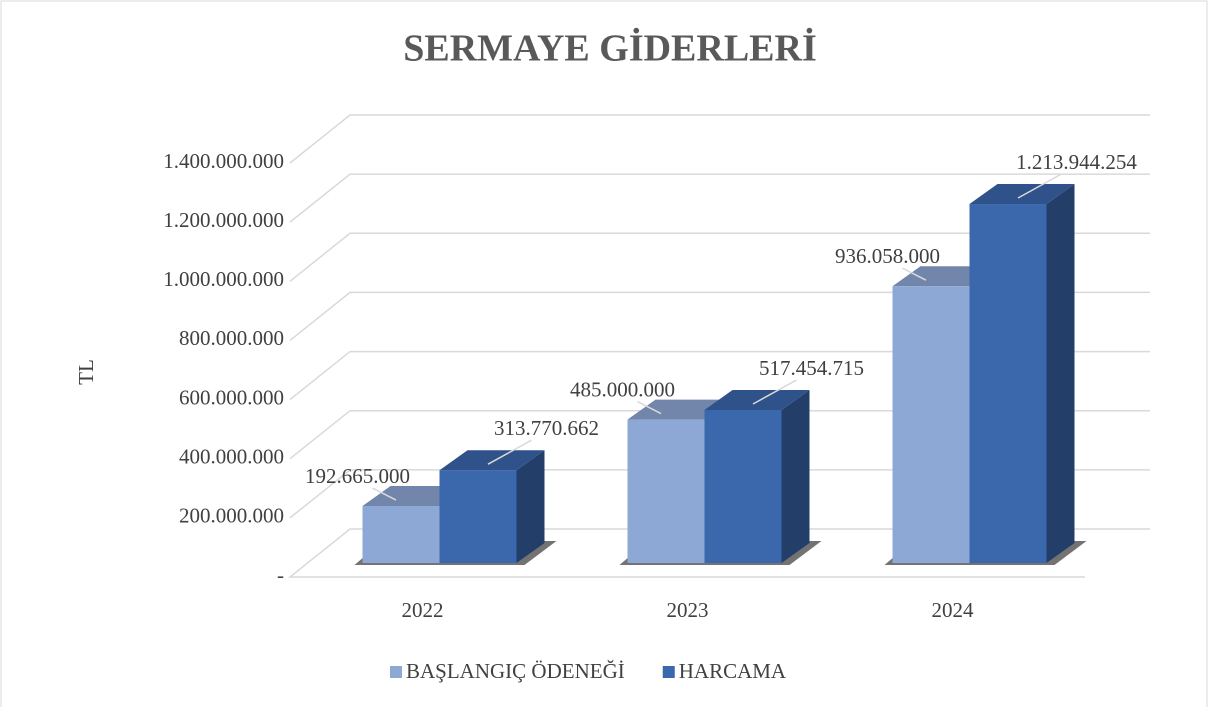  What do you see at coordinates (223, 279) in the screenshot?
I see `y-tick-label: 1.000.000.000` at bounding box center [223, 279].